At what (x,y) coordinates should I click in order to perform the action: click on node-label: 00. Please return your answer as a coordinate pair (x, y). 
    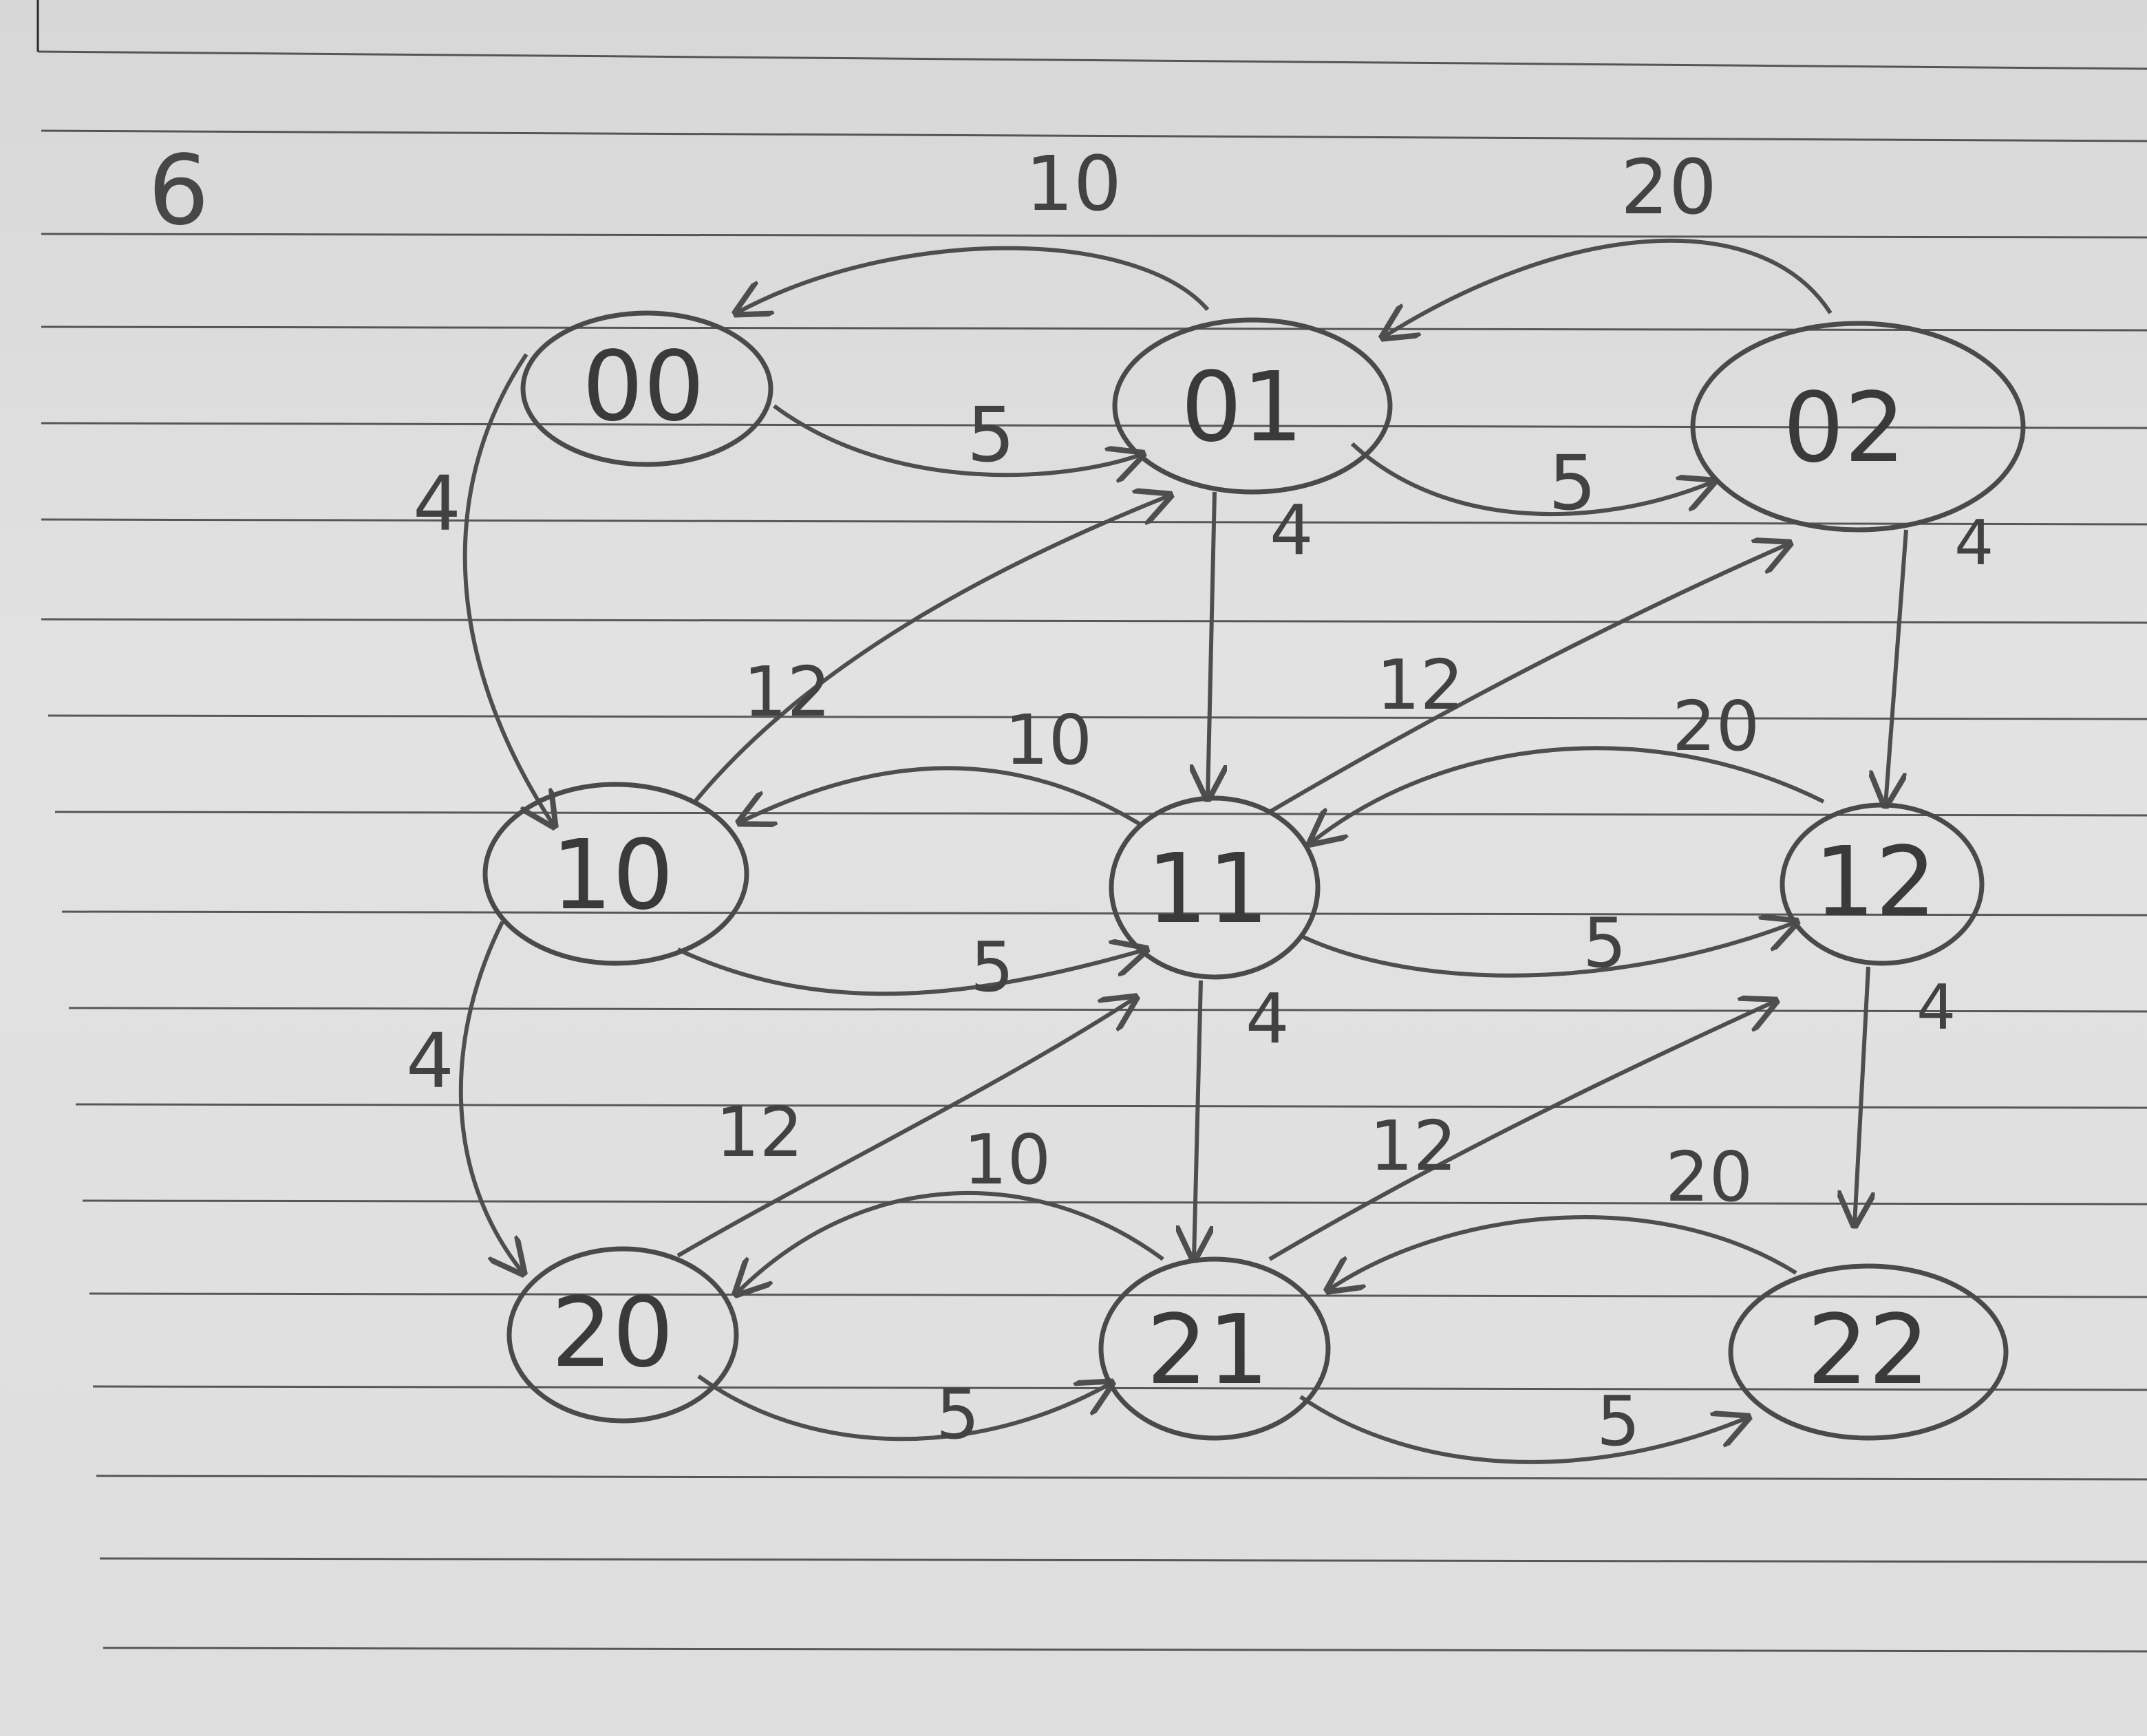
    Looking at the image, I should click on (643, 387).